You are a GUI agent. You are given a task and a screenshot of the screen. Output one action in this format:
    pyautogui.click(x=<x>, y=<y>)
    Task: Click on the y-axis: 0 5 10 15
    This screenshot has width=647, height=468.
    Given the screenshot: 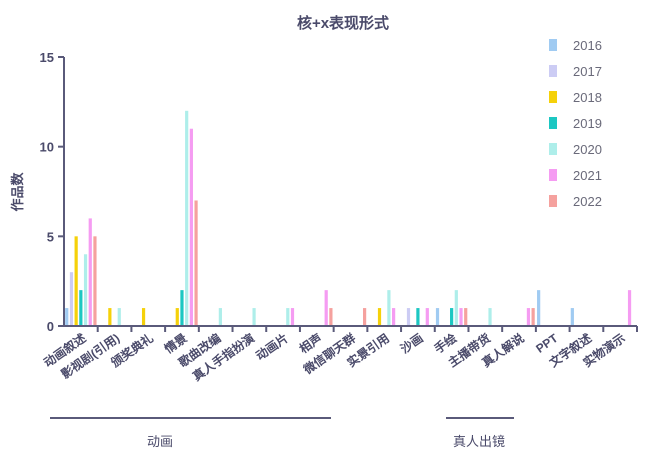 What is the action you would take?
    pyautogui.click(x=52, y=192)
    